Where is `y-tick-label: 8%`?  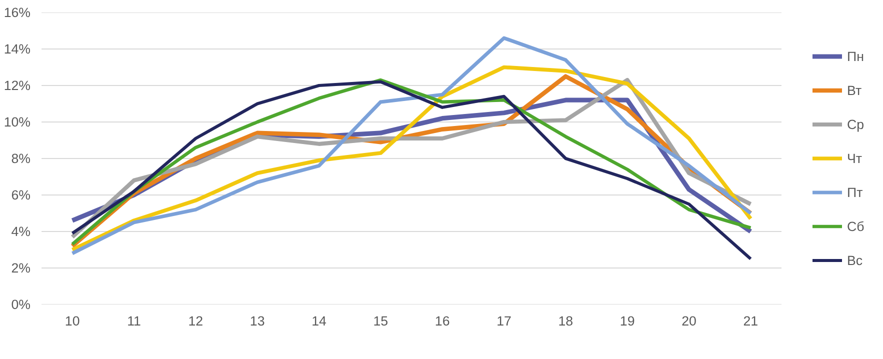 y-tick-label: 8% is located at coordinates (21, 158).